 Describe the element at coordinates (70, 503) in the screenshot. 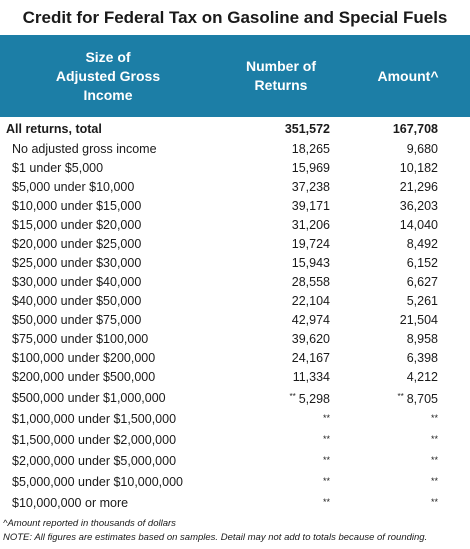

I see `row-label: $10,000,000 or more` at that location.